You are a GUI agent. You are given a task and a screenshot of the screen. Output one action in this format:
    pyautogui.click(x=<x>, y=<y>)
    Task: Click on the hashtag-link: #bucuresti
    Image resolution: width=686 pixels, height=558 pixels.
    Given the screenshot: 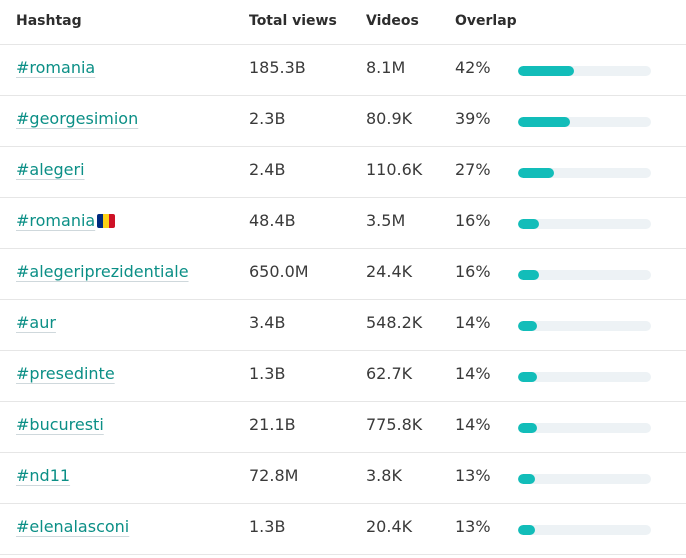 What is the action you would take?
    pyautogui.click(x=60, y=424)
    